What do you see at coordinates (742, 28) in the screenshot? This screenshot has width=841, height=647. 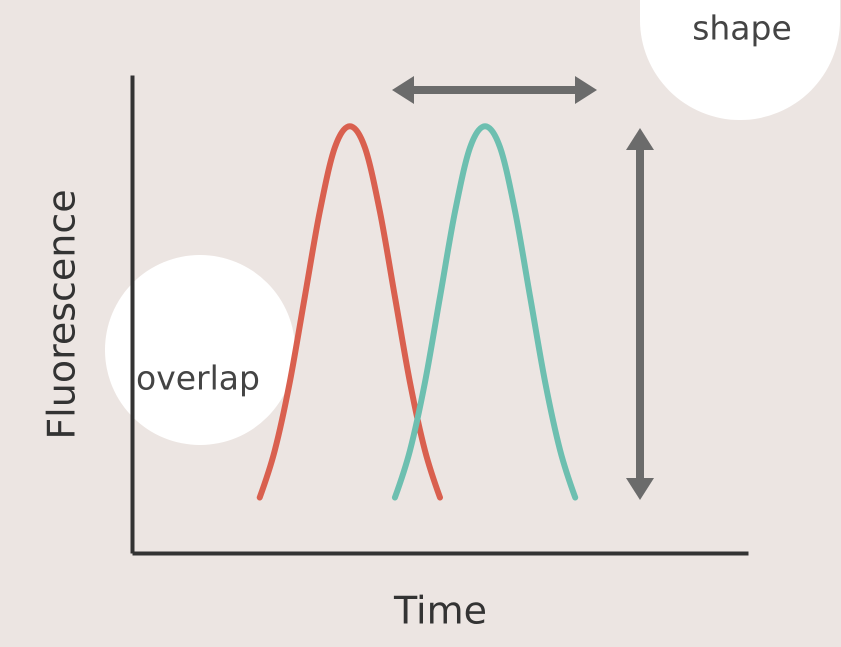 I see `text: shape` at bounding box center [742, 28].